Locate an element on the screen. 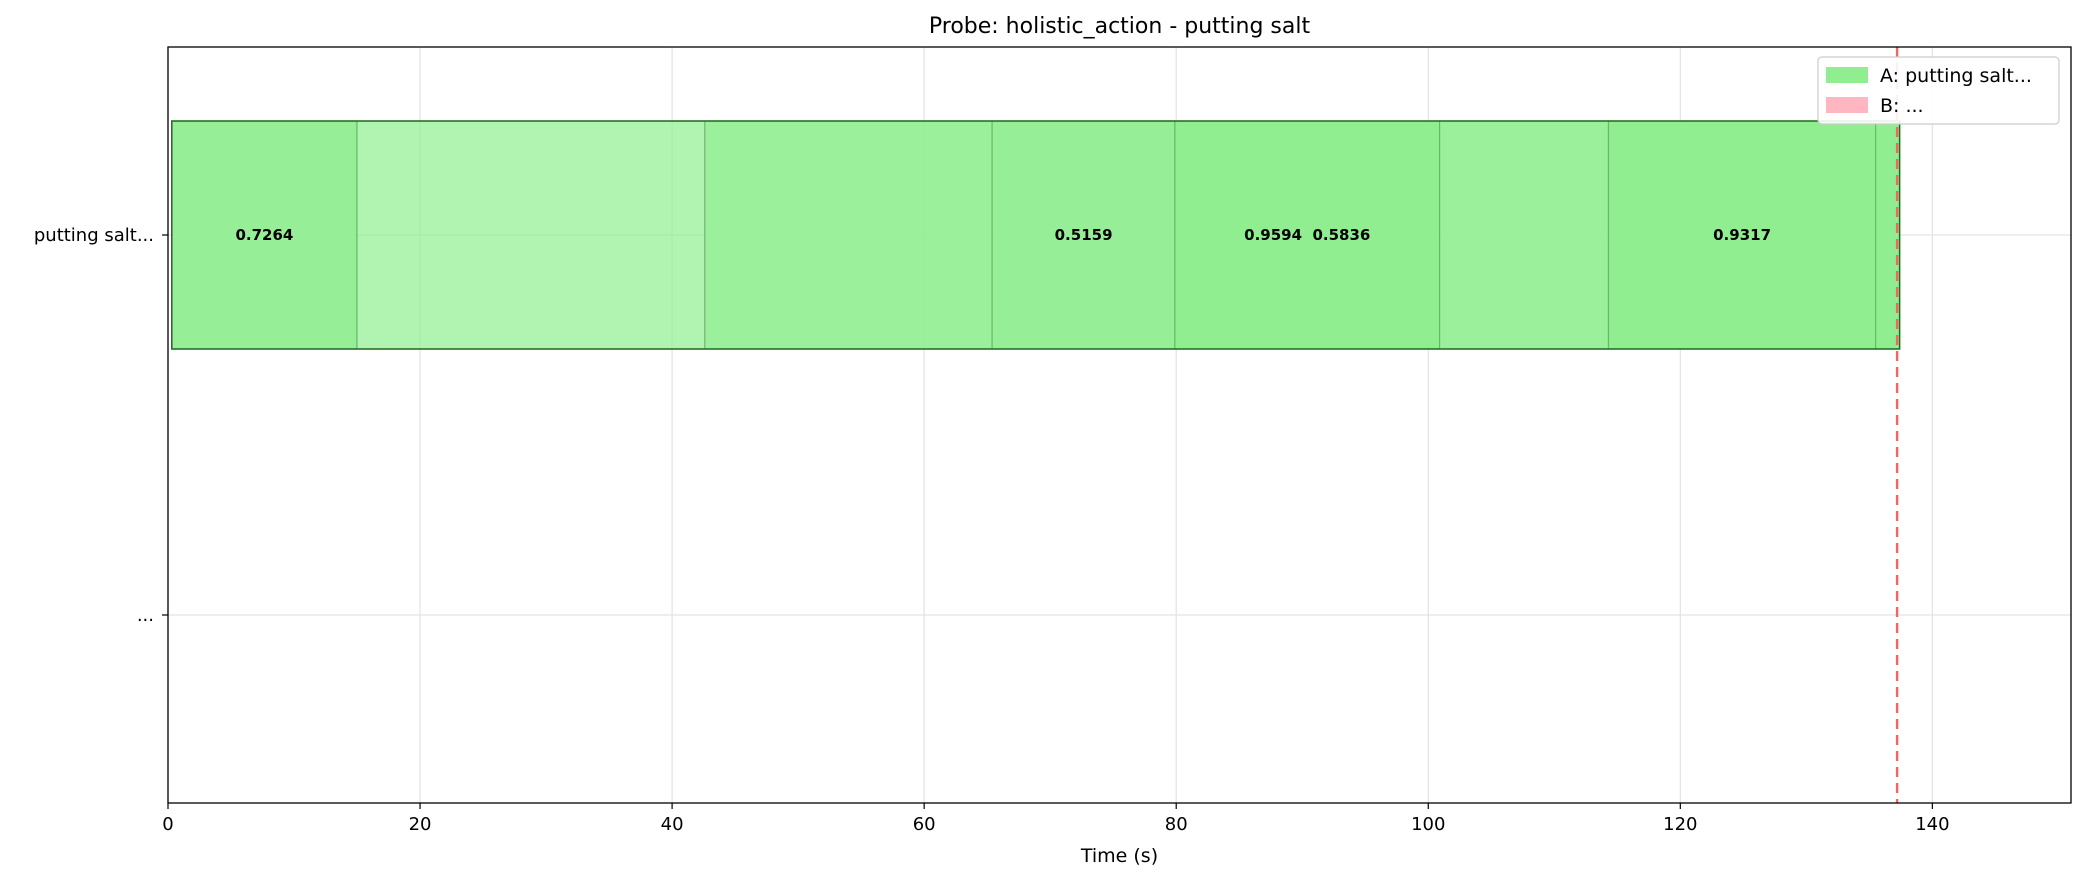  segment-score-label: 0.5159 is located at coordinates (1084, 235).